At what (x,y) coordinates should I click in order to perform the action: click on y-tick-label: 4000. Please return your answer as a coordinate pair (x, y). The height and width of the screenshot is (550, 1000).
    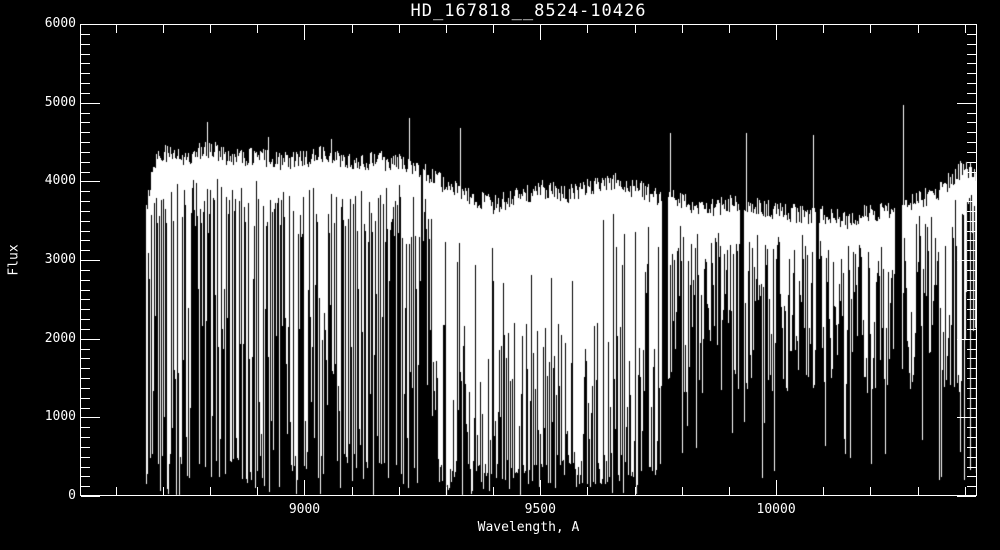
    Looking at the image, I should click on (60, 181).